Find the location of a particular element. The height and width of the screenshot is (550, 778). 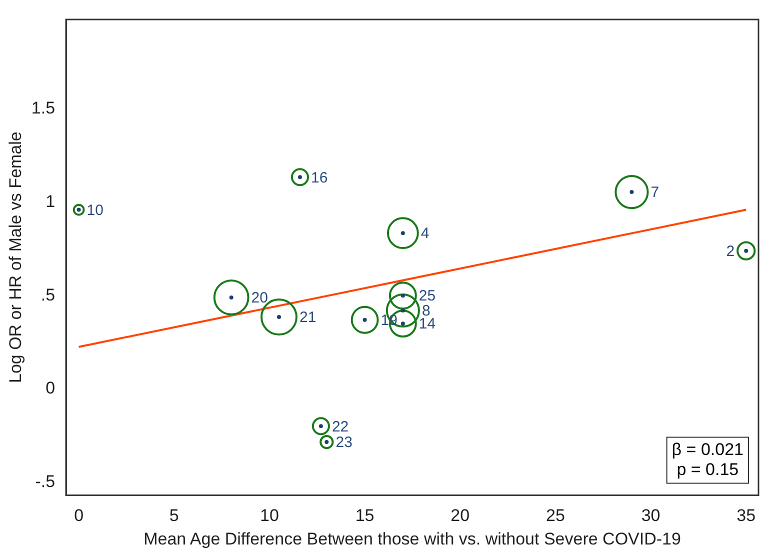

x-tick-label: 0 is located at coordinates (79, 516).